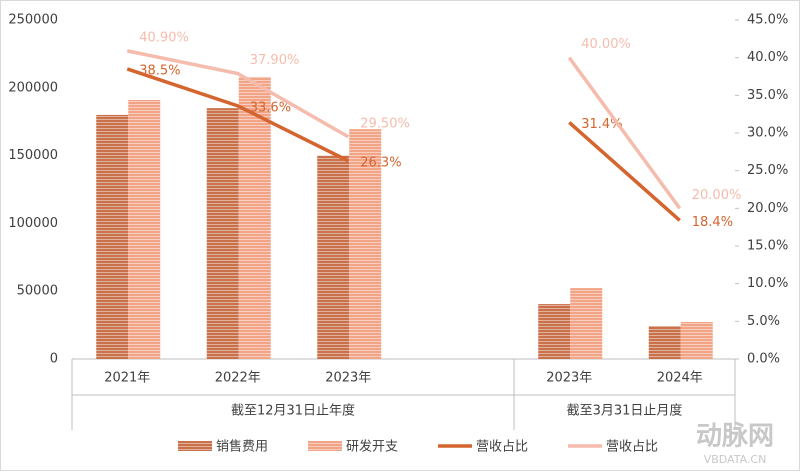 The image size is (800, 471). I want to click on y2-tick-label: 15.0%, so click(767, 246).